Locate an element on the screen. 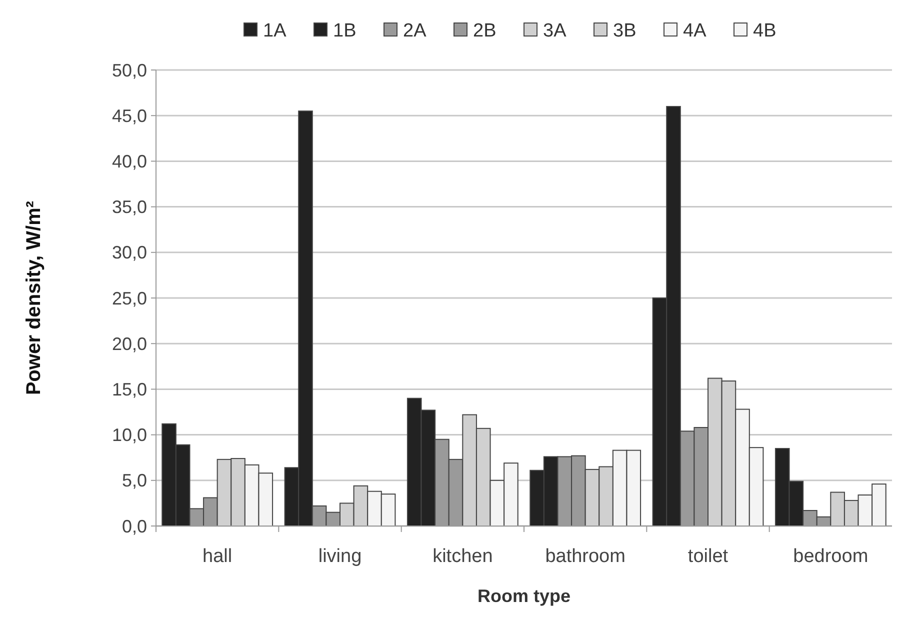 The height and width of the screenshot is (620, 910). y-tick-label: 45,0 is located at coordinates (129, 116).